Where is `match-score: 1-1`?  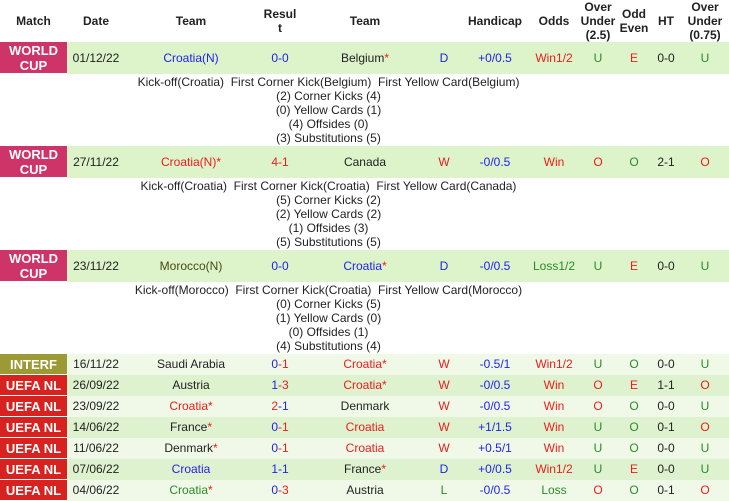
match-score: 1-1 is located at coordinates (280, 469).